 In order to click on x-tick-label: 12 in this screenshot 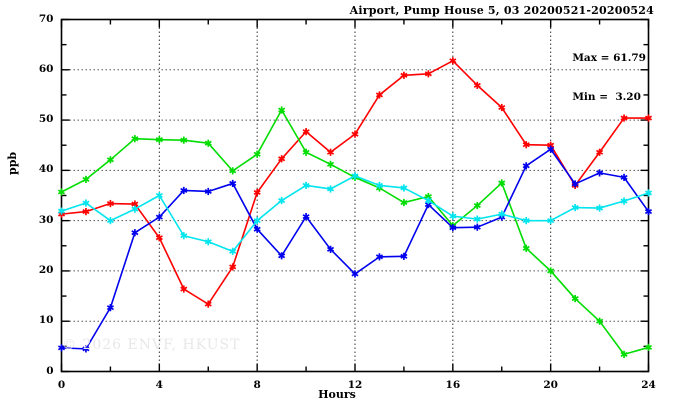, I will do `click(355, 384)`.